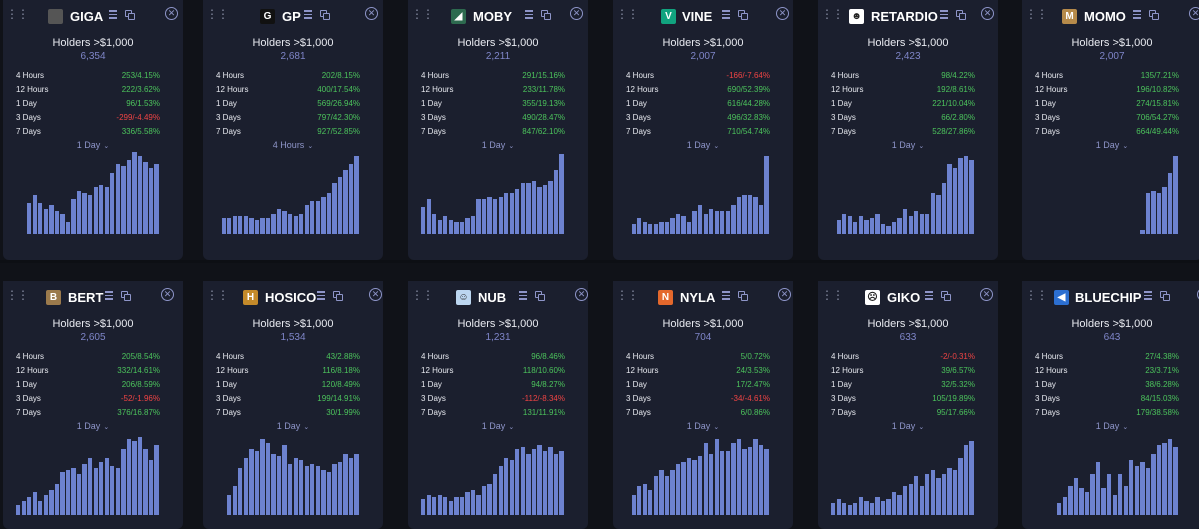 The width and height of the screenshot is (1199, 529). Describe the element at coordinates (492, 16) in the screenshot. I see `token-name: MOBY` at that location.